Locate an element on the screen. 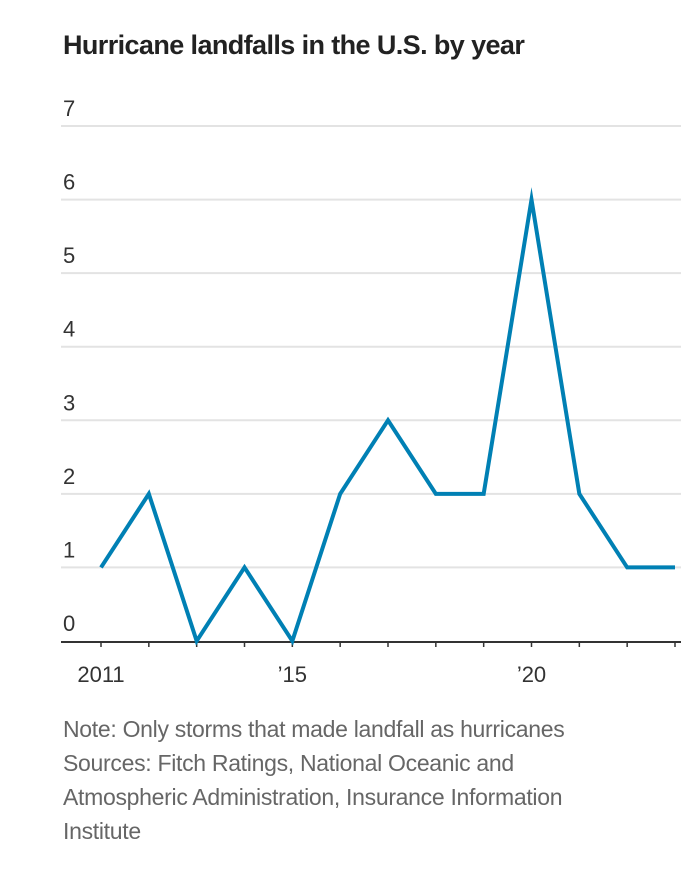 This screenshot has height=878, width=696. sources-line: Institute is located at coordinates (102, 831).